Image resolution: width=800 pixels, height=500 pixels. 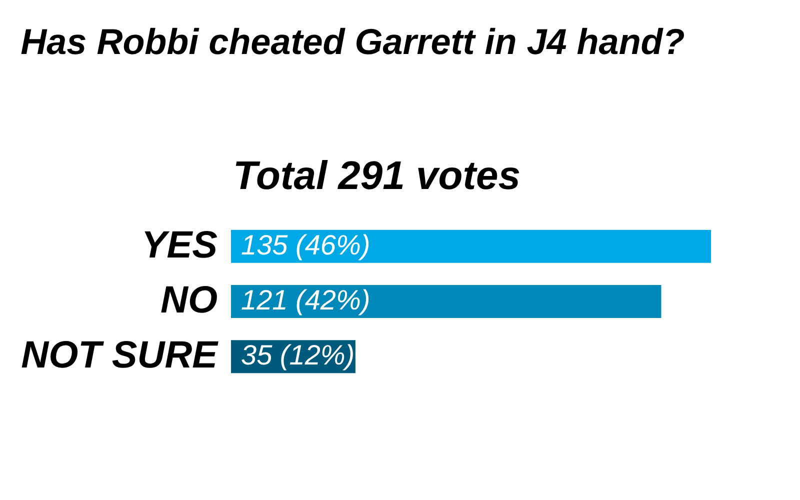 I want to click on y-tick-label: YES, so click(x=179, y=245).